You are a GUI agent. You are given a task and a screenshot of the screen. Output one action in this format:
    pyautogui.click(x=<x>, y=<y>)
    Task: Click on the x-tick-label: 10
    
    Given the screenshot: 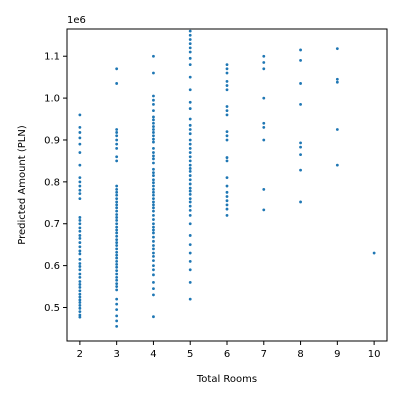 What is the action you would take?
    pyautogui.click(x=374, y=354)
    